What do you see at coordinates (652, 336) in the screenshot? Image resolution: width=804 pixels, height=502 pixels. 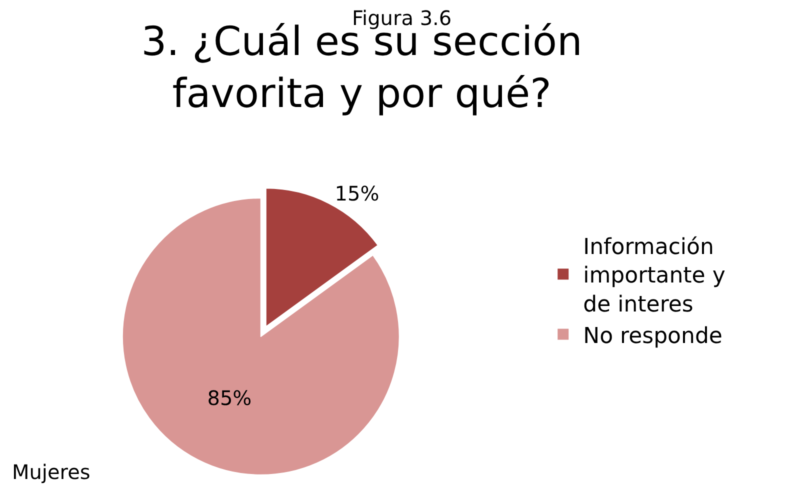 I see `legend-label: No responde` at bounding box center [652, 336].